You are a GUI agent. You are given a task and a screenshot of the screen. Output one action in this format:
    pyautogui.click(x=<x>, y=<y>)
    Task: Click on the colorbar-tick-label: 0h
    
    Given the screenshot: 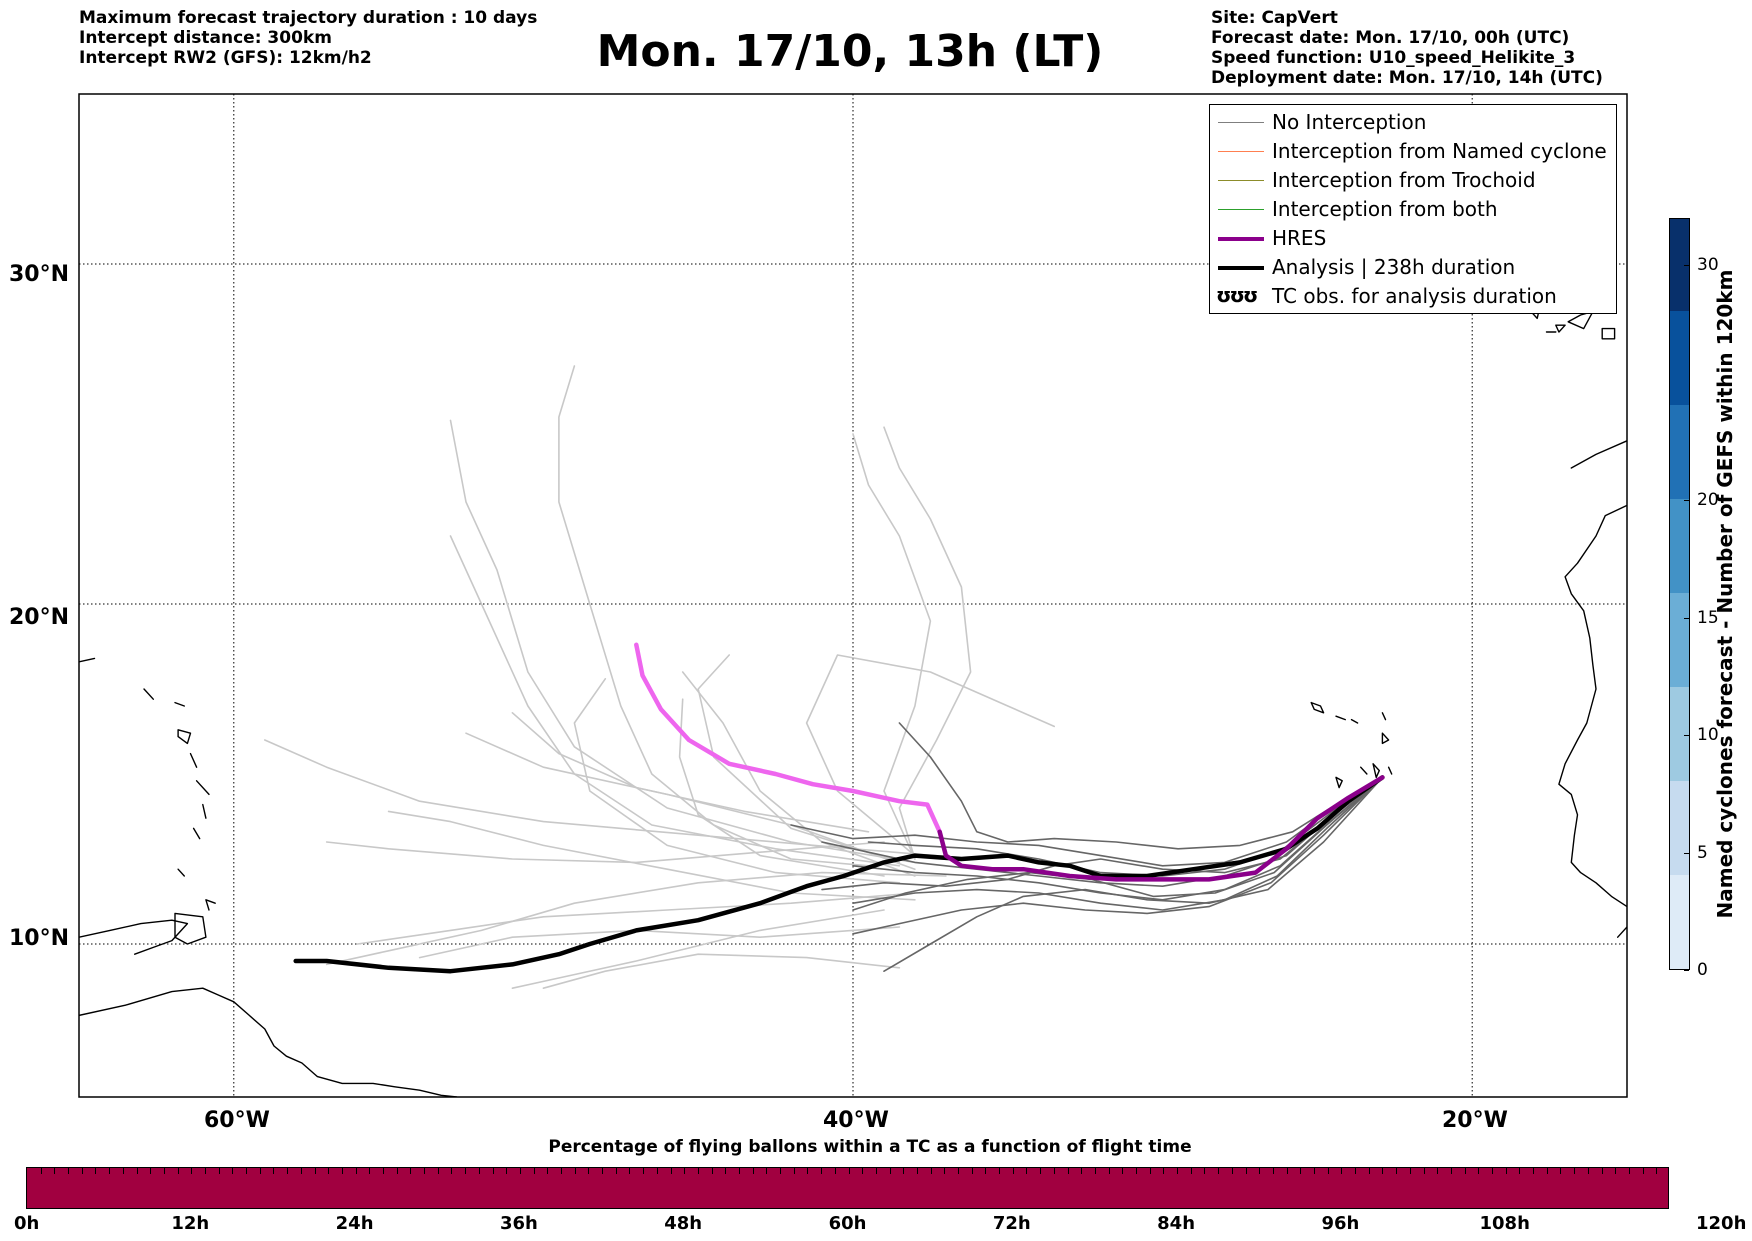 What is the action you would take?
    pyautogui.click(x=27, y=1223)
    